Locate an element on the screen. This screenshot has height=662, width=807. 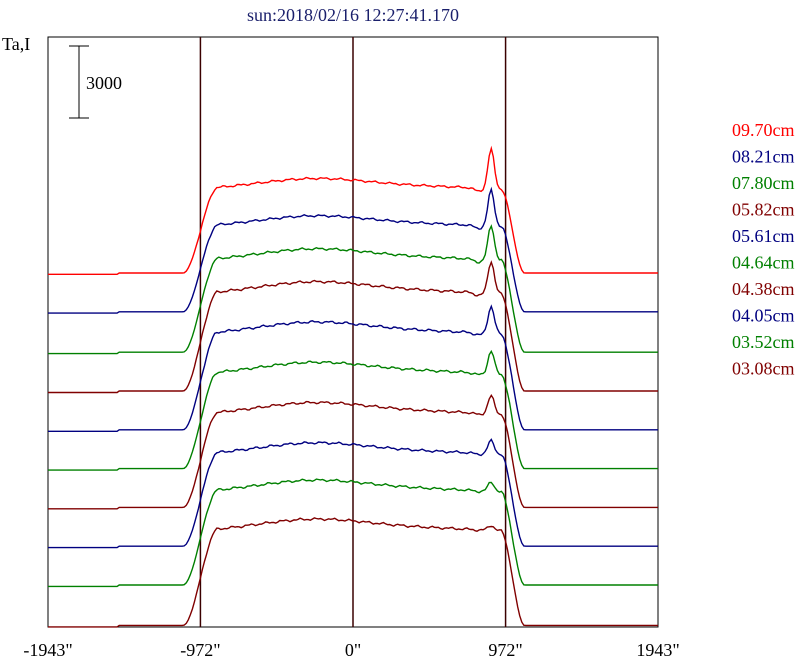
legend-entry: 04.38cm is located at coordinates (763, 289).